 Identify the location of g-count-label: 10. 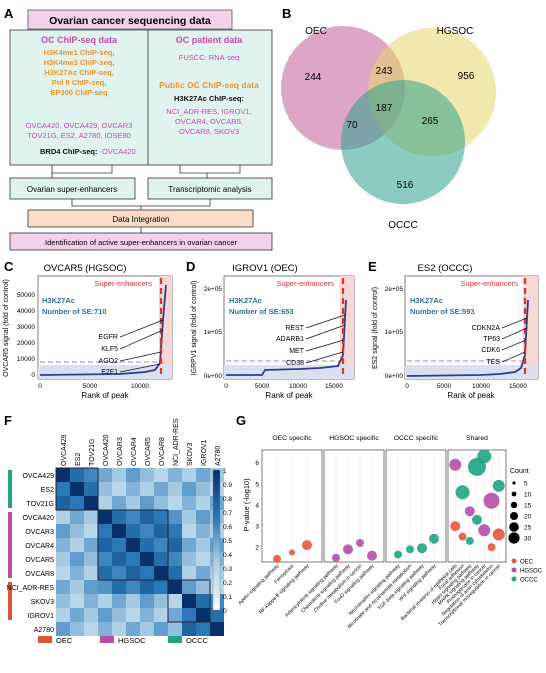
(528, 495).